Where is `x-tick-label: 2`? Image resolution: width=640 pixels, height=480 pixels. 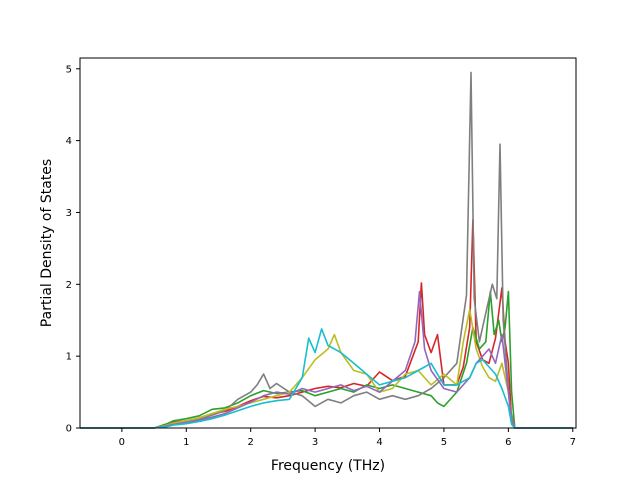
x-tick-label: 2 is located at coordinates (251, 442).